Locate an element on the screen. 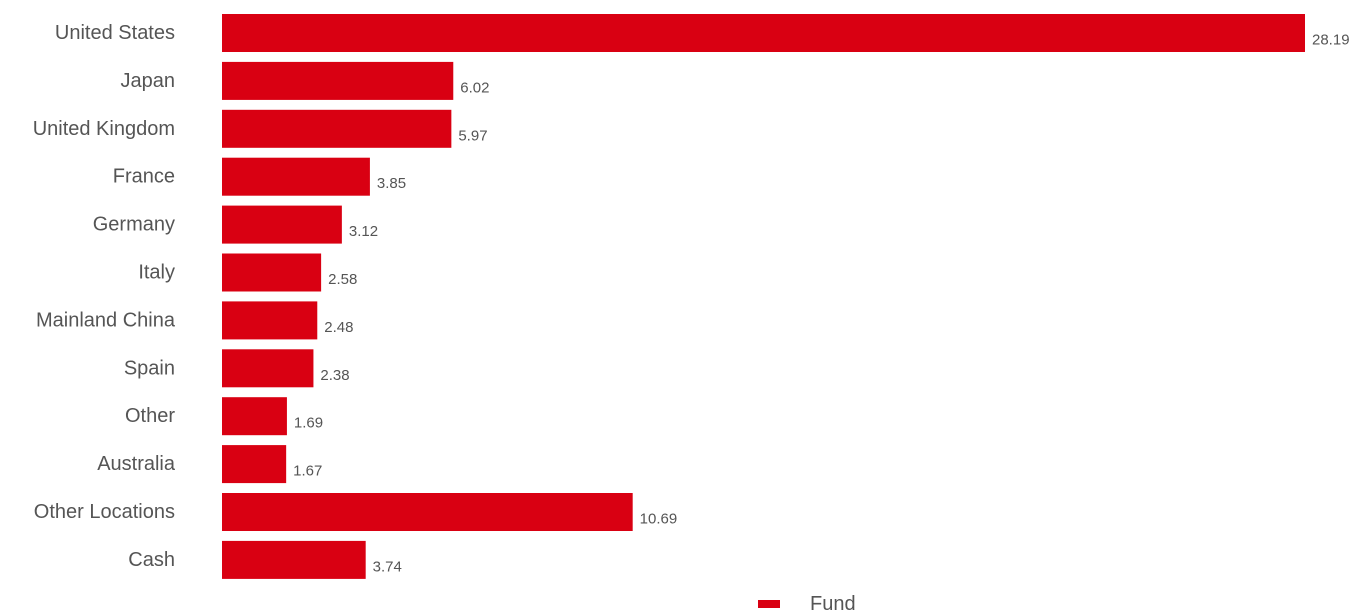 The width and height of the screenshot is (1362, 615). value-label: 3.85 is located at coordinates (391, 183).